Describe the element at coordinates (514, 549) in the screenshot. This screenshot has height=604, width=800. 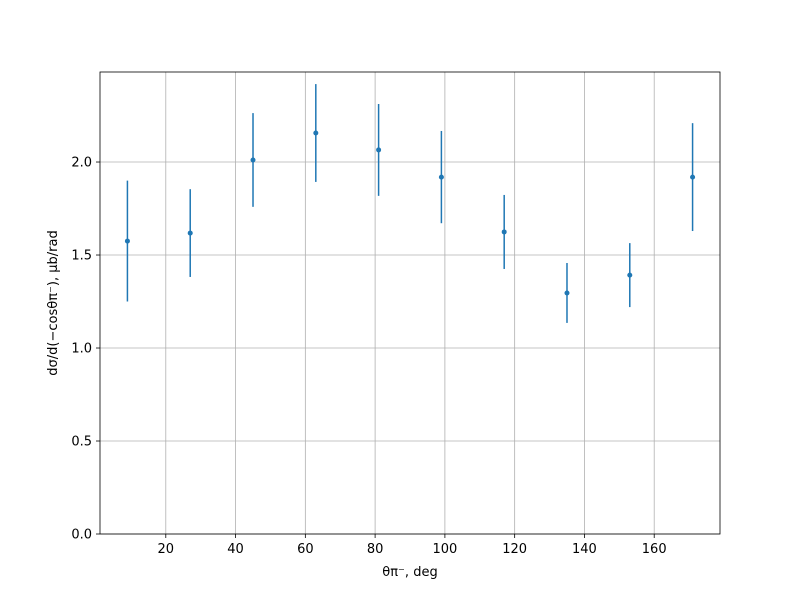
I see `x-tick-label: 120` at that location.